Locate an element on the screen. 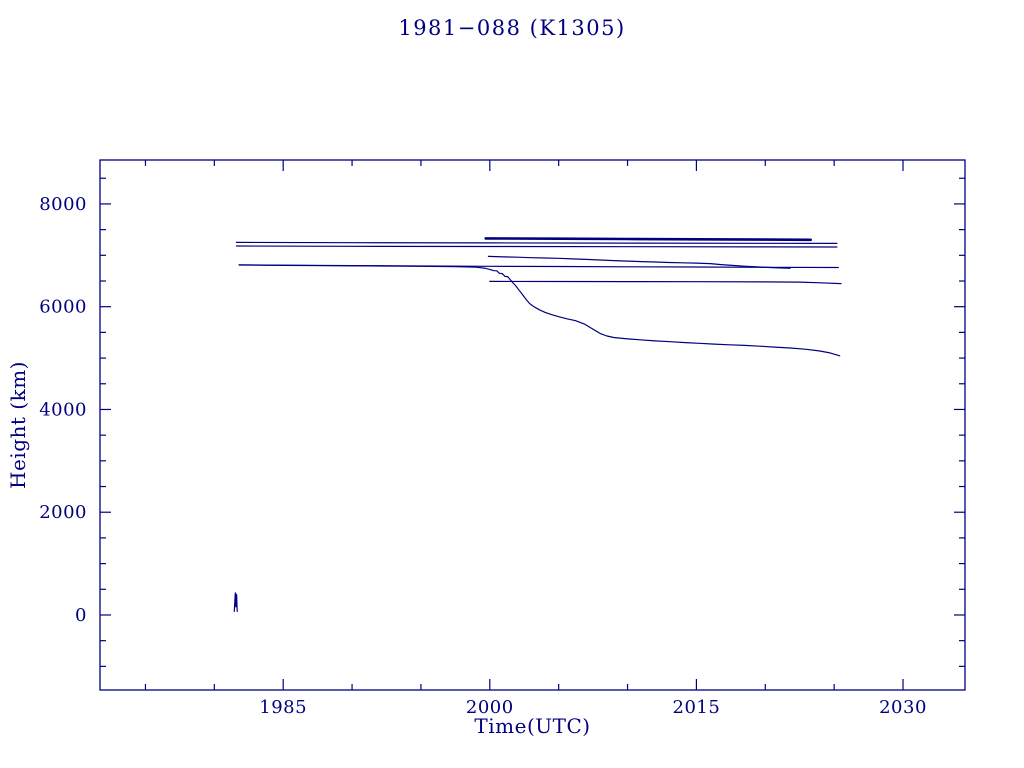 This screenshot has height=768, width=1024. object-c-declining-line is located at coordinates (639, 262).